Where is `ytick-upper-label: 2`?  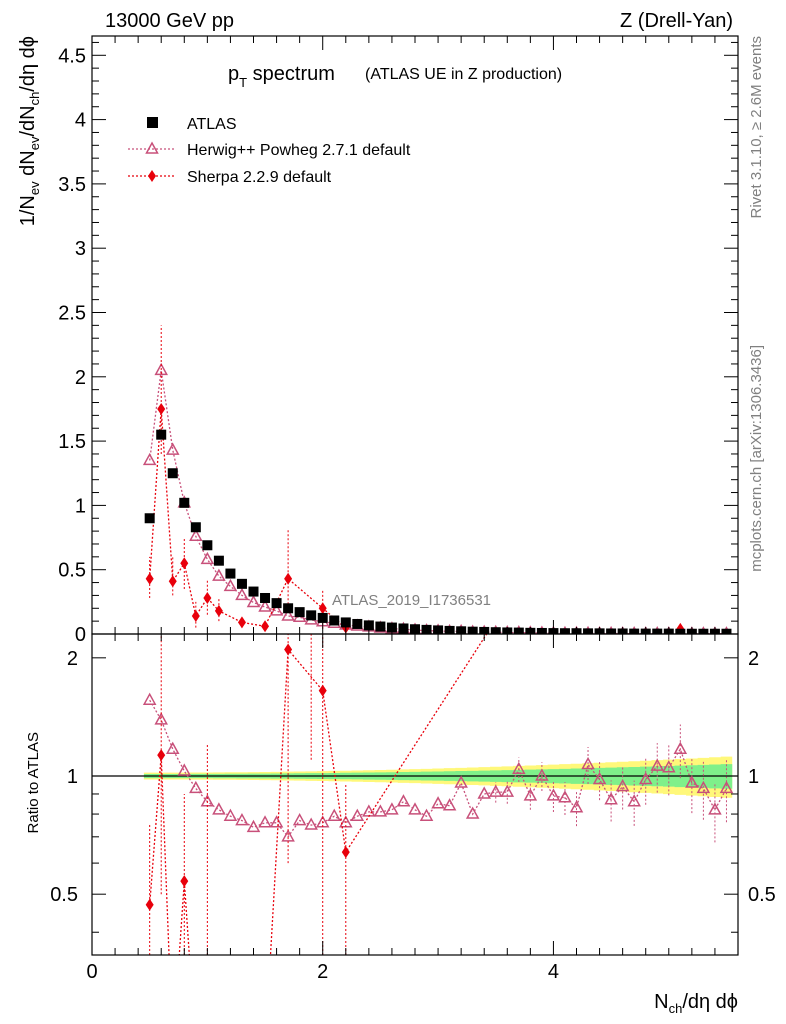
ytick-upper-label: 2 is located at coordinates (80, 378).